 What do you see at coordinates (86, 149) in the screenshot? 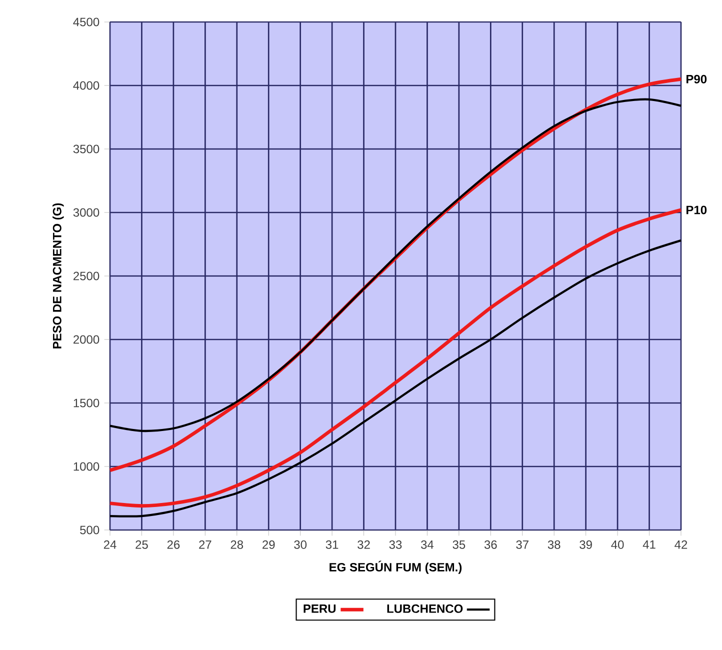
I see `y-tick-label: 3500` at bounding box center [86, 149].